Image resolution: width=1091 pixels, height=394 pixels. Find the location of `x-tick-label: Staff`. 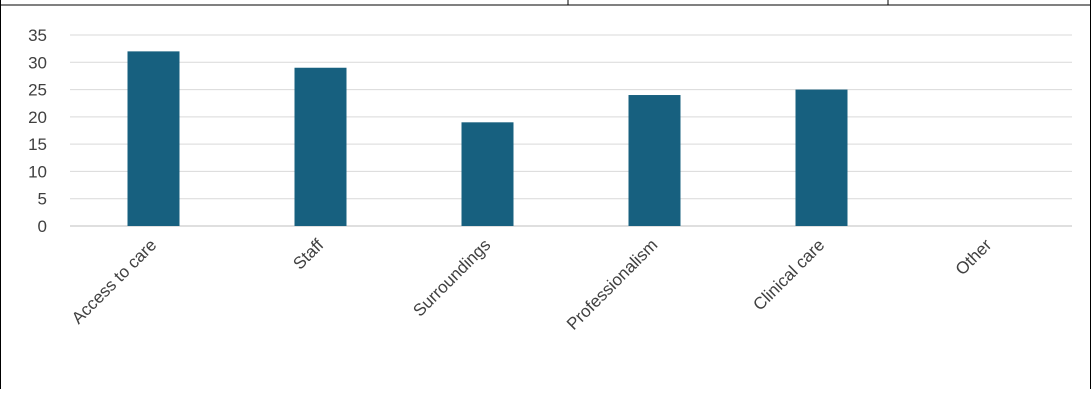

x-tick-label: Staff is located at coordinates (308, 254).